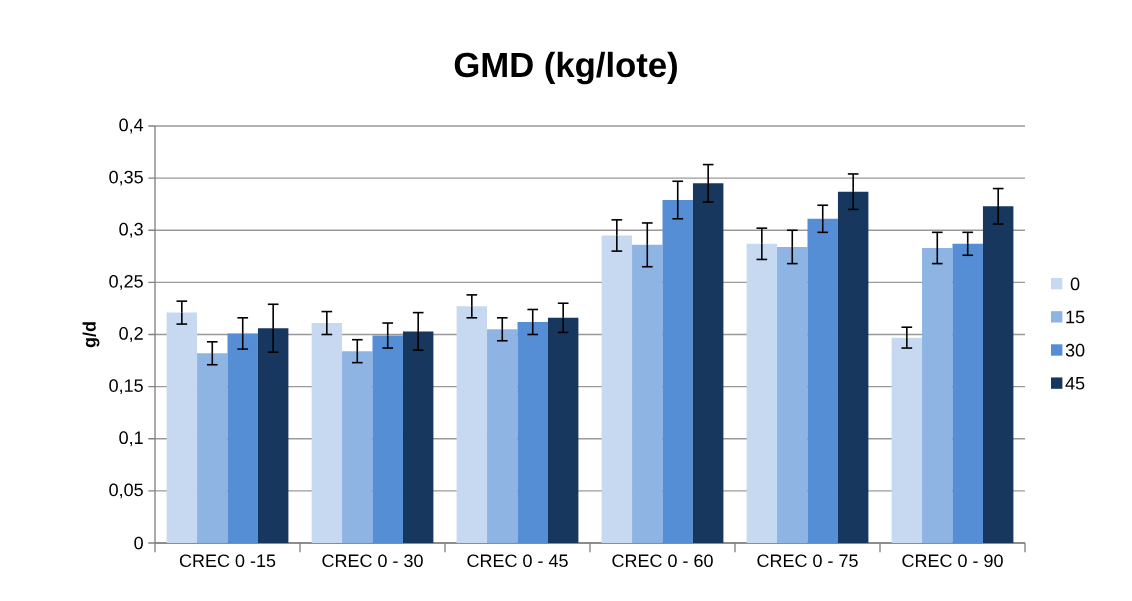  I want to click on legend-label: 15, so click(1075, 317).